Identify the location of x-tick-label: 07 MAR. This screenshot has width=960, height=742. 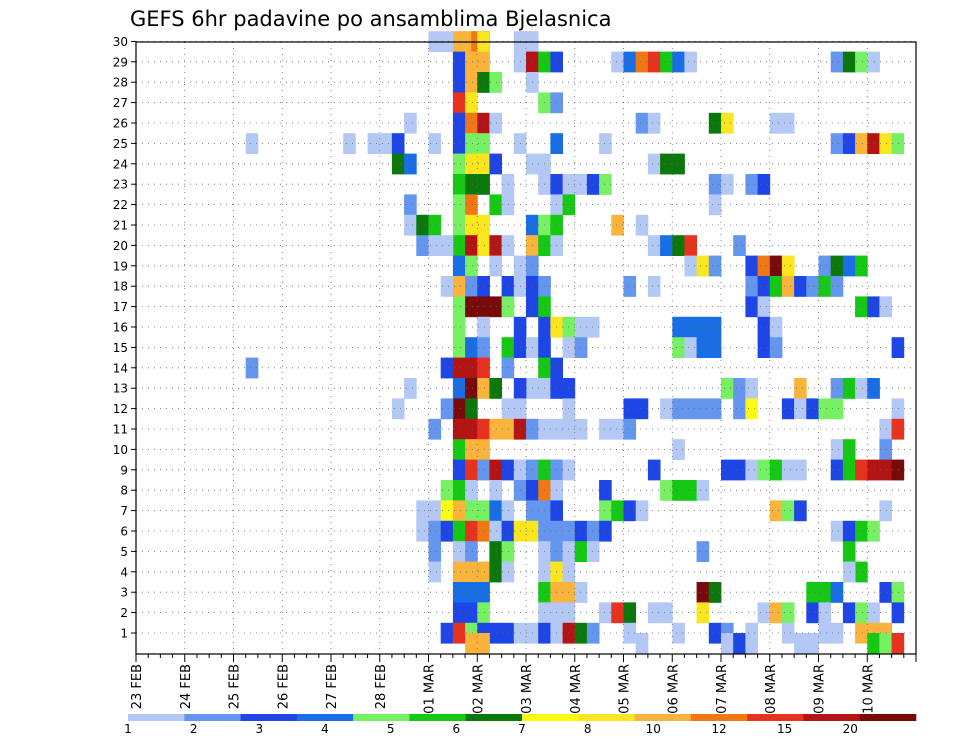
(722, 689).